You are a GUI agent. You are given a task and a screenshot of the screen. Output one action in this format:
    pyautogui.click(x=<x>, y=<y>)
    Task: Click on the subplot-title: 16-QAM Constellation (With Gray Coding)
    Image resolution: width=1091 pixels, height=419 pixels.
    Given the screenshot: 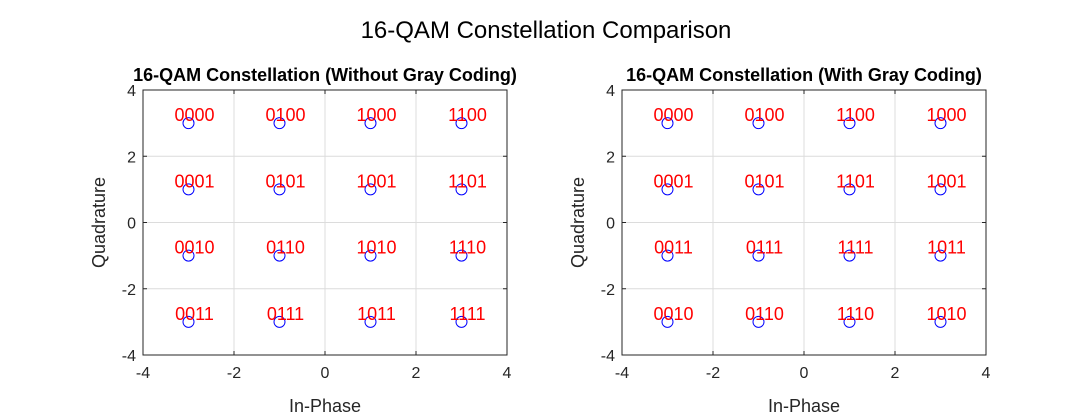 What is the action you would take?
    pyautogui.click(x=804, y=75)
    